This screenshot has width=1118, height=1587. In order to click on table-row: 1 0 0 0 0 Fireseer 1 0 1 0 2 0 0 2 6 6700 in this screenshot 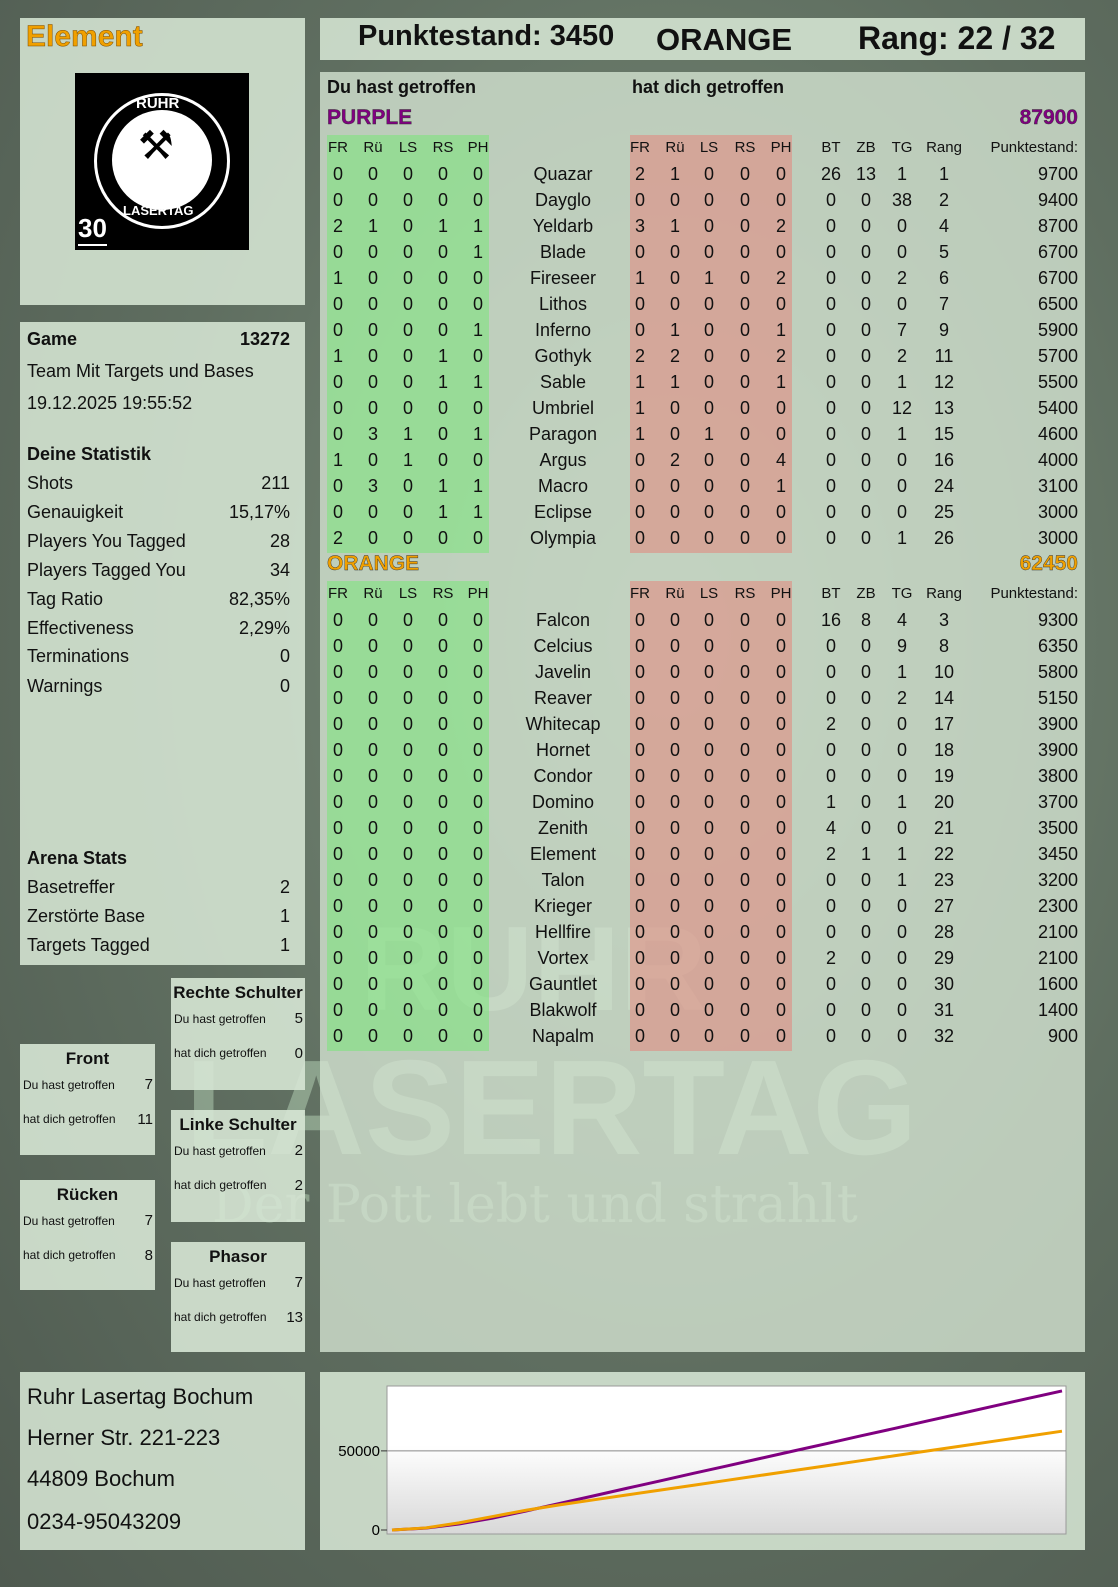, I will do `click(702, 281)`.